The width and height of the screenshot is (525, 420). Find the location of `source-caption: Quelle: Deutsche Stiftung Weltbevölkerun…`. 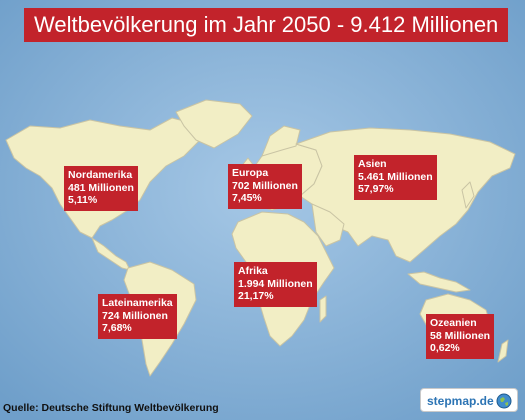

source-caption: Quelle: Deutsche Stiftung Weltbevölkerun… is located at coordinates (111, 408).